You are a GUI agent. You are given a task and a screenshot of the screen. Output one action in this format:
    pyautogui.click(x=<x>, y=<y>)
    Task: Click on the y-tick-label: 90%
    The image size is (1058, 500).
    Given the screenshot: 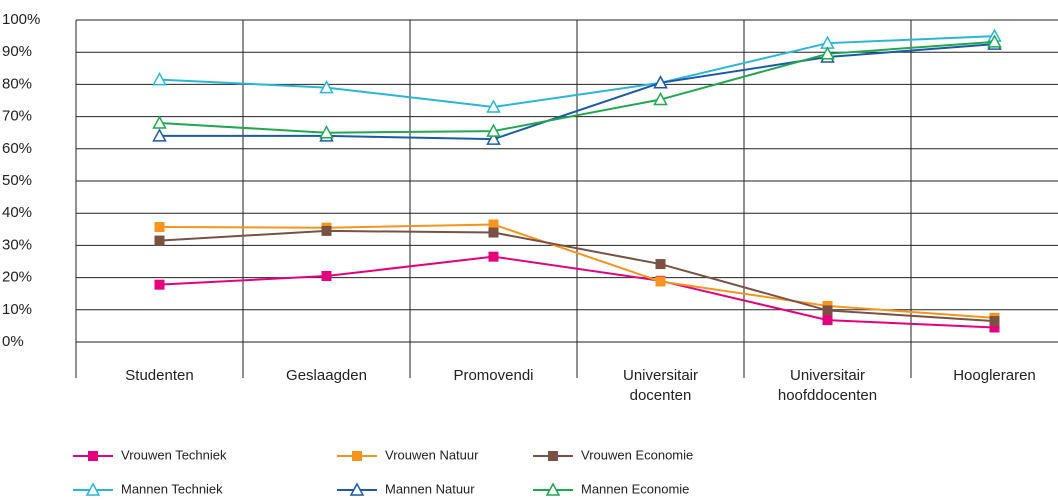 What is the action you would take?
    pyautogui.click(x=17, y=51)
    